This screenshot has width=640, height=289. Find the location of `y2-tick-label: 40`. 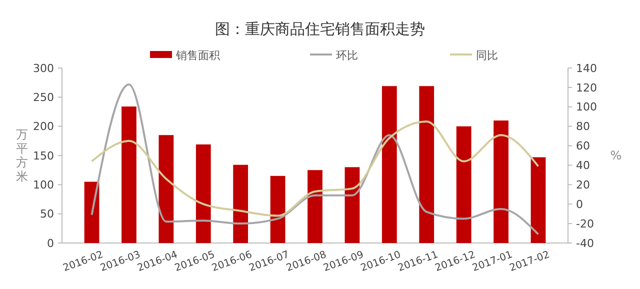

y2-tick-label: 40 is located at coordinates (583, 165).